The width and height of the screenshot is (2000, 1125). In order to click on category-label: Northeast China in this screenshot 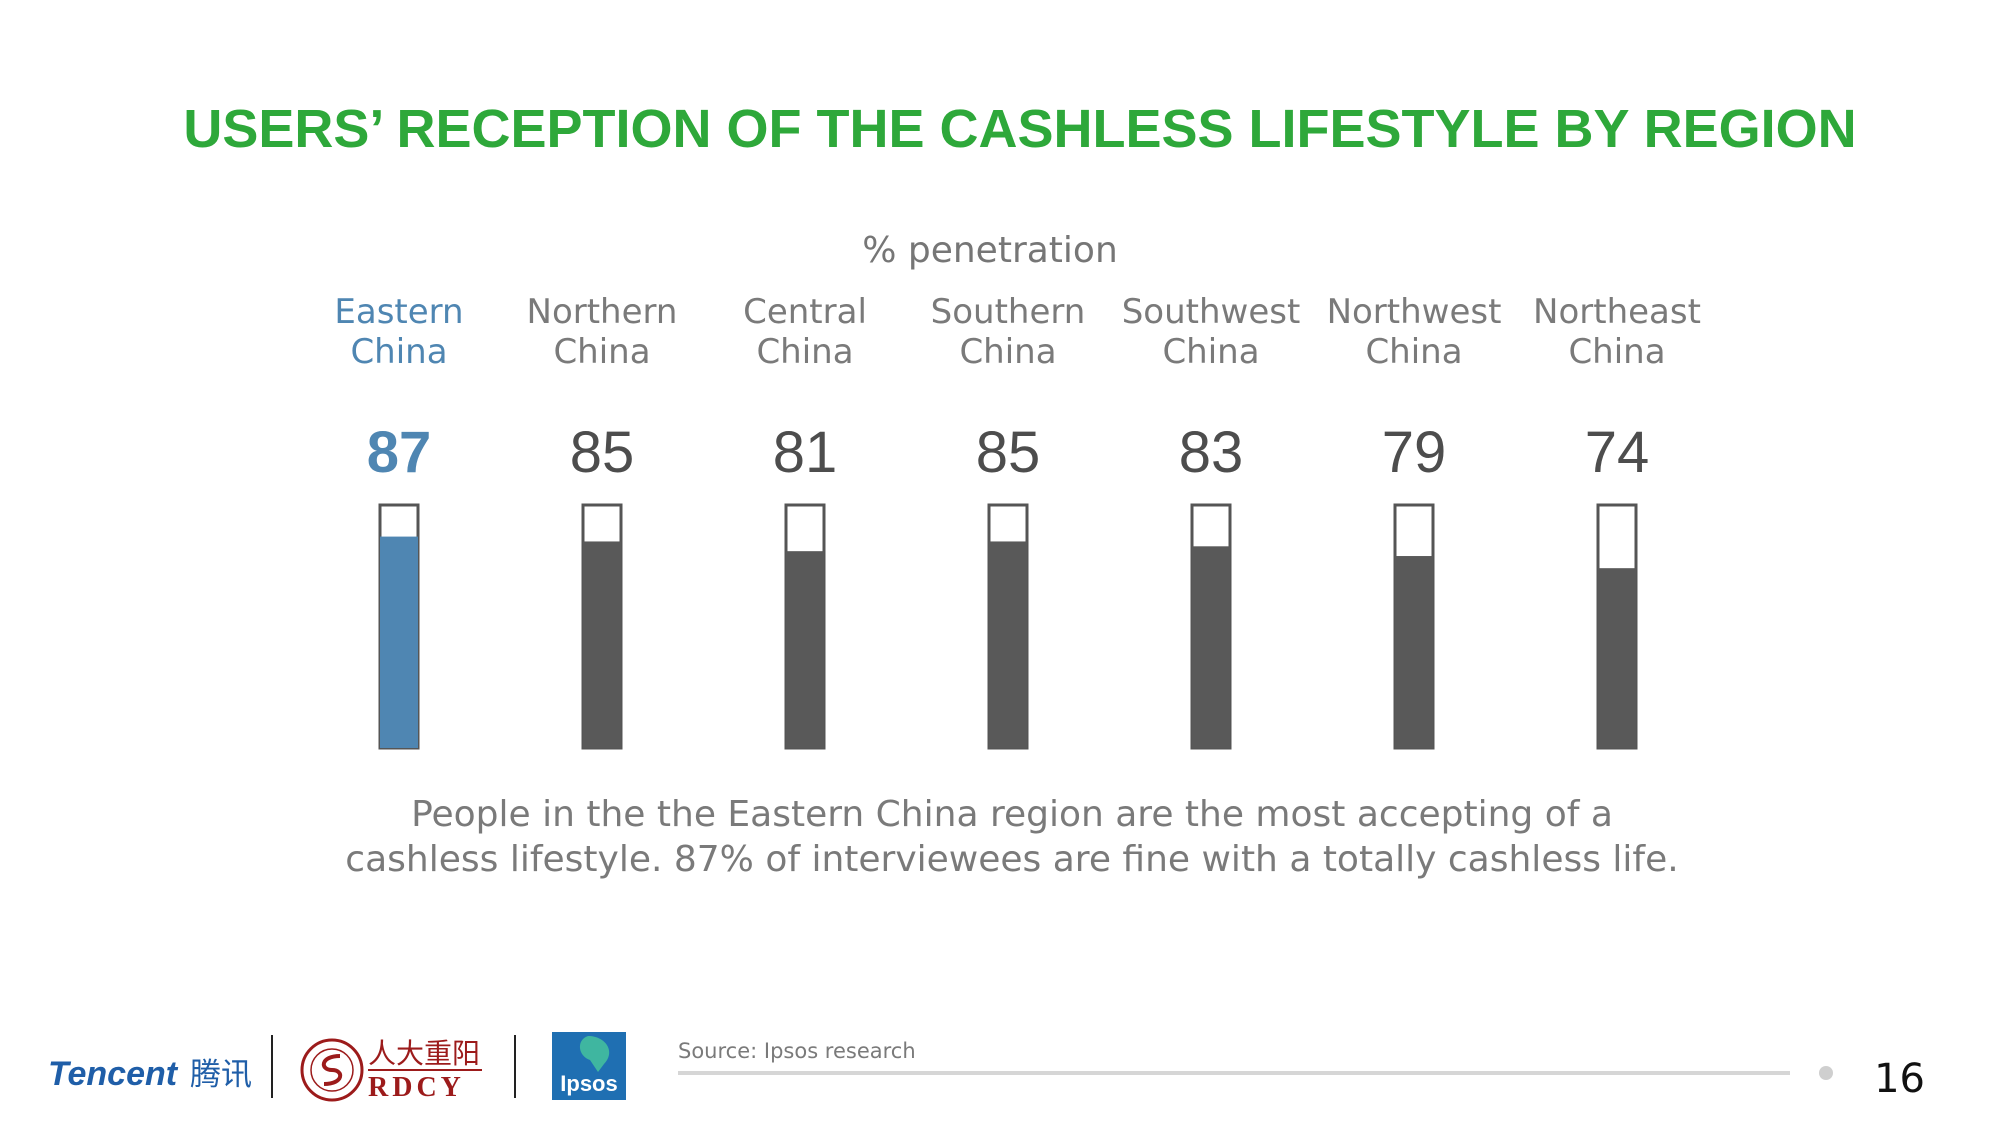, I will do `click(1617, 332)`.